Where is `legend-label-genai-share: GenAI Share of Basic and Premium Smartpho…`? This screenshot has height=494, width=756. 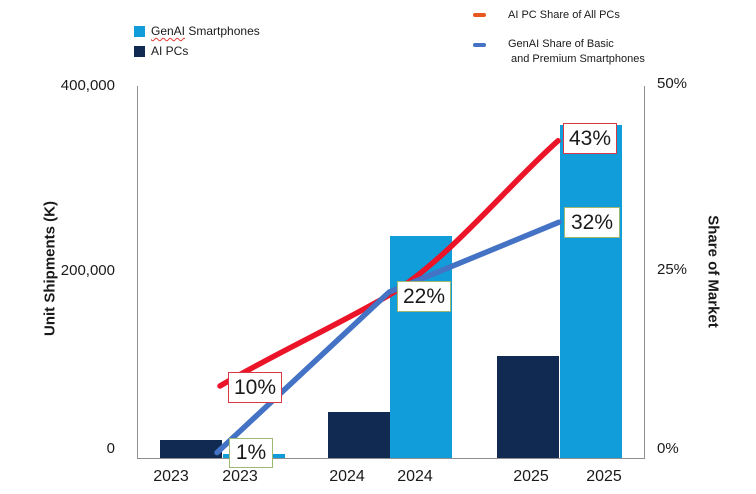 legend-label-genai-share: GenAI Share of Basic and Premium Smartpho… is located at coordinates (576, 51).